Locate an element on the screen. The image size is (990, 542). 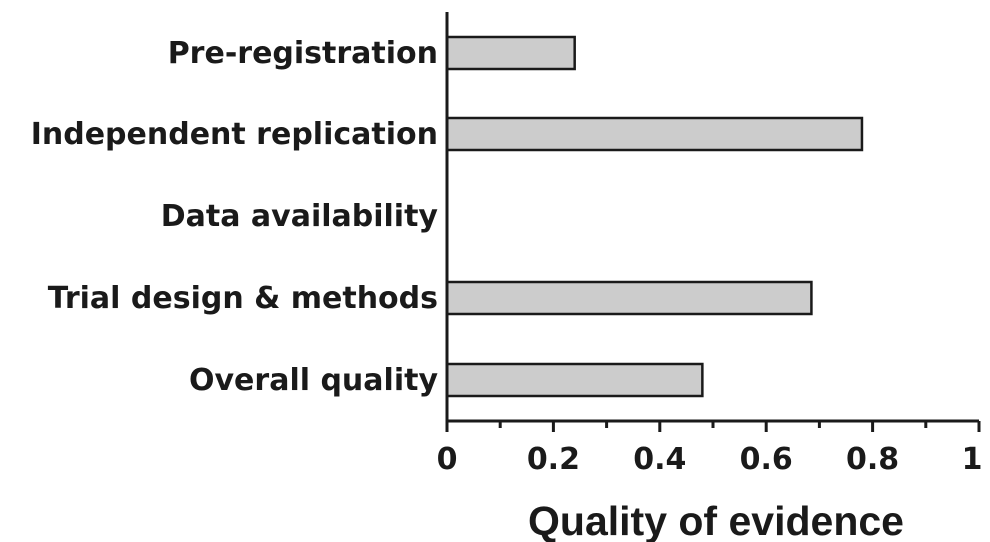
category-label: Overall quality is located at coordinates (313, 380).